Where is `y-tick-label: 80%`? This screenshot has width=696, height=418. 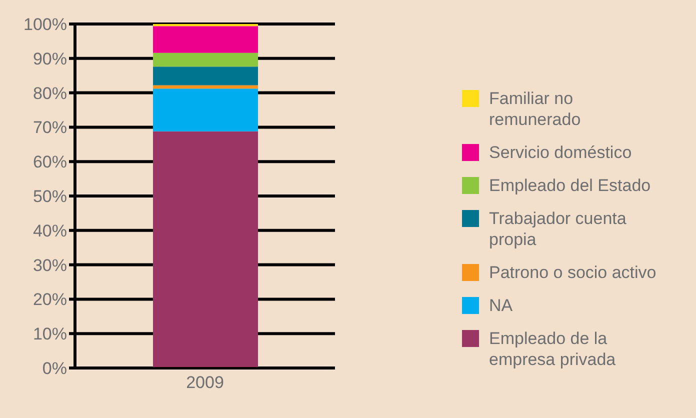
y-tick-label: 80% is located at coordinates (49, 93).